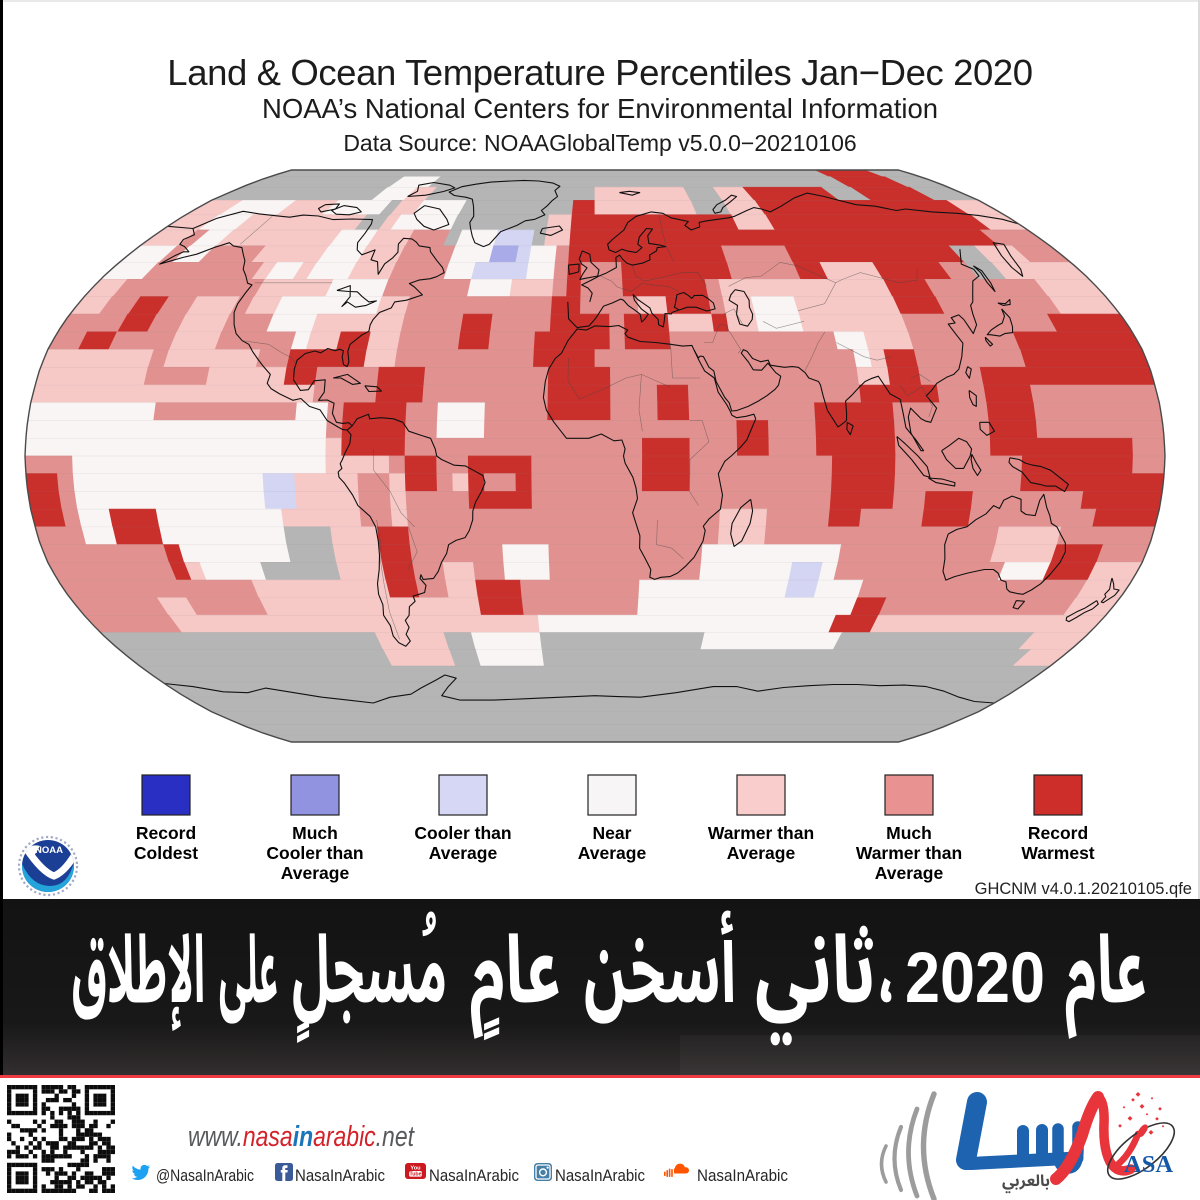  What do you see at coordinates (49, 850) in the screenshot?
I see `svg-text: NOAA` at bounding box center [49, 850].